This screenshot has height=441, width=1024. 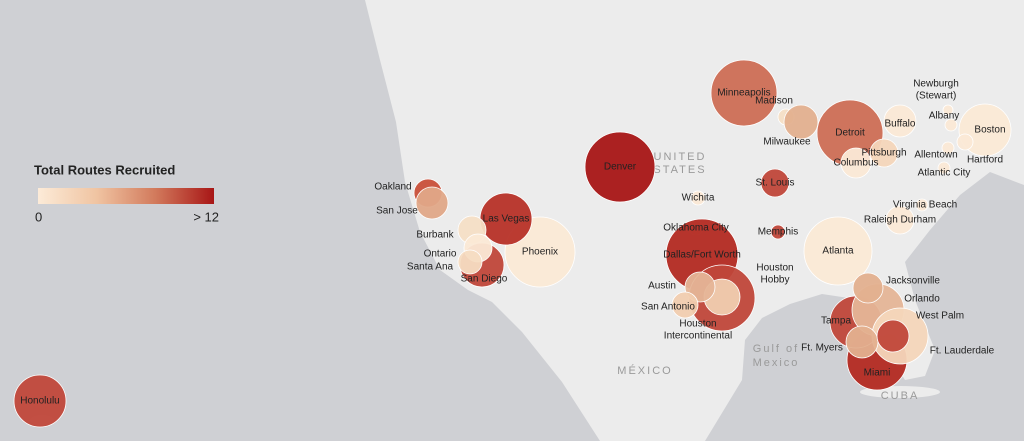 What do you see at coordinates (936, 84) in the screenshot?
I see `city-label: Newburgh` at bounding box center [936, 84].